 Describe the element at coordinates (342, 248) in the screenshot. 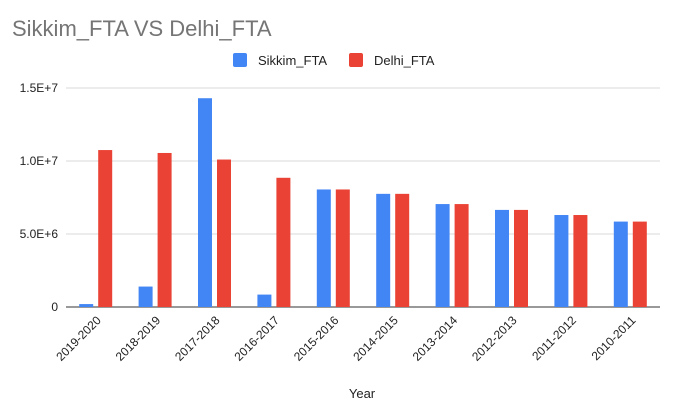

I see `bar-delhi-2015-2016` at that location.